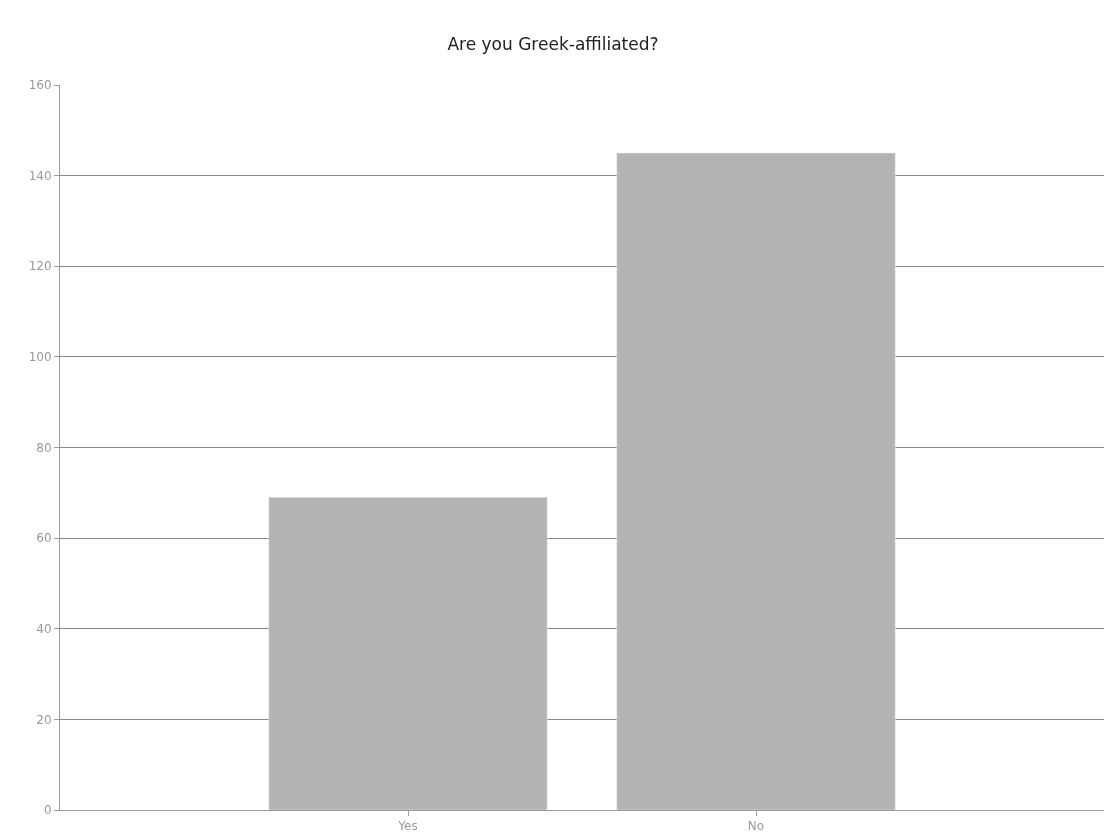  Describe the element at coordinates (44, 628) in the screenshot. I see `y-tick-label: 40` at that location.